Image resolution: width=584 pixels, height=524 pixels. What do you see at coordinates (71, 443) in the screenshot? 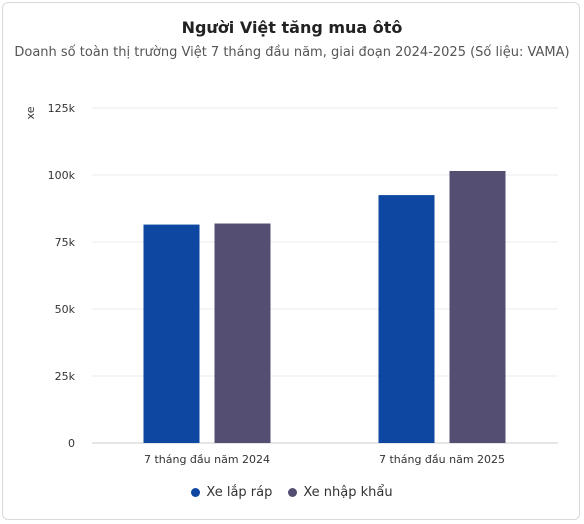
I see `y-tick-label: 0` at bounding box center [71, 443].